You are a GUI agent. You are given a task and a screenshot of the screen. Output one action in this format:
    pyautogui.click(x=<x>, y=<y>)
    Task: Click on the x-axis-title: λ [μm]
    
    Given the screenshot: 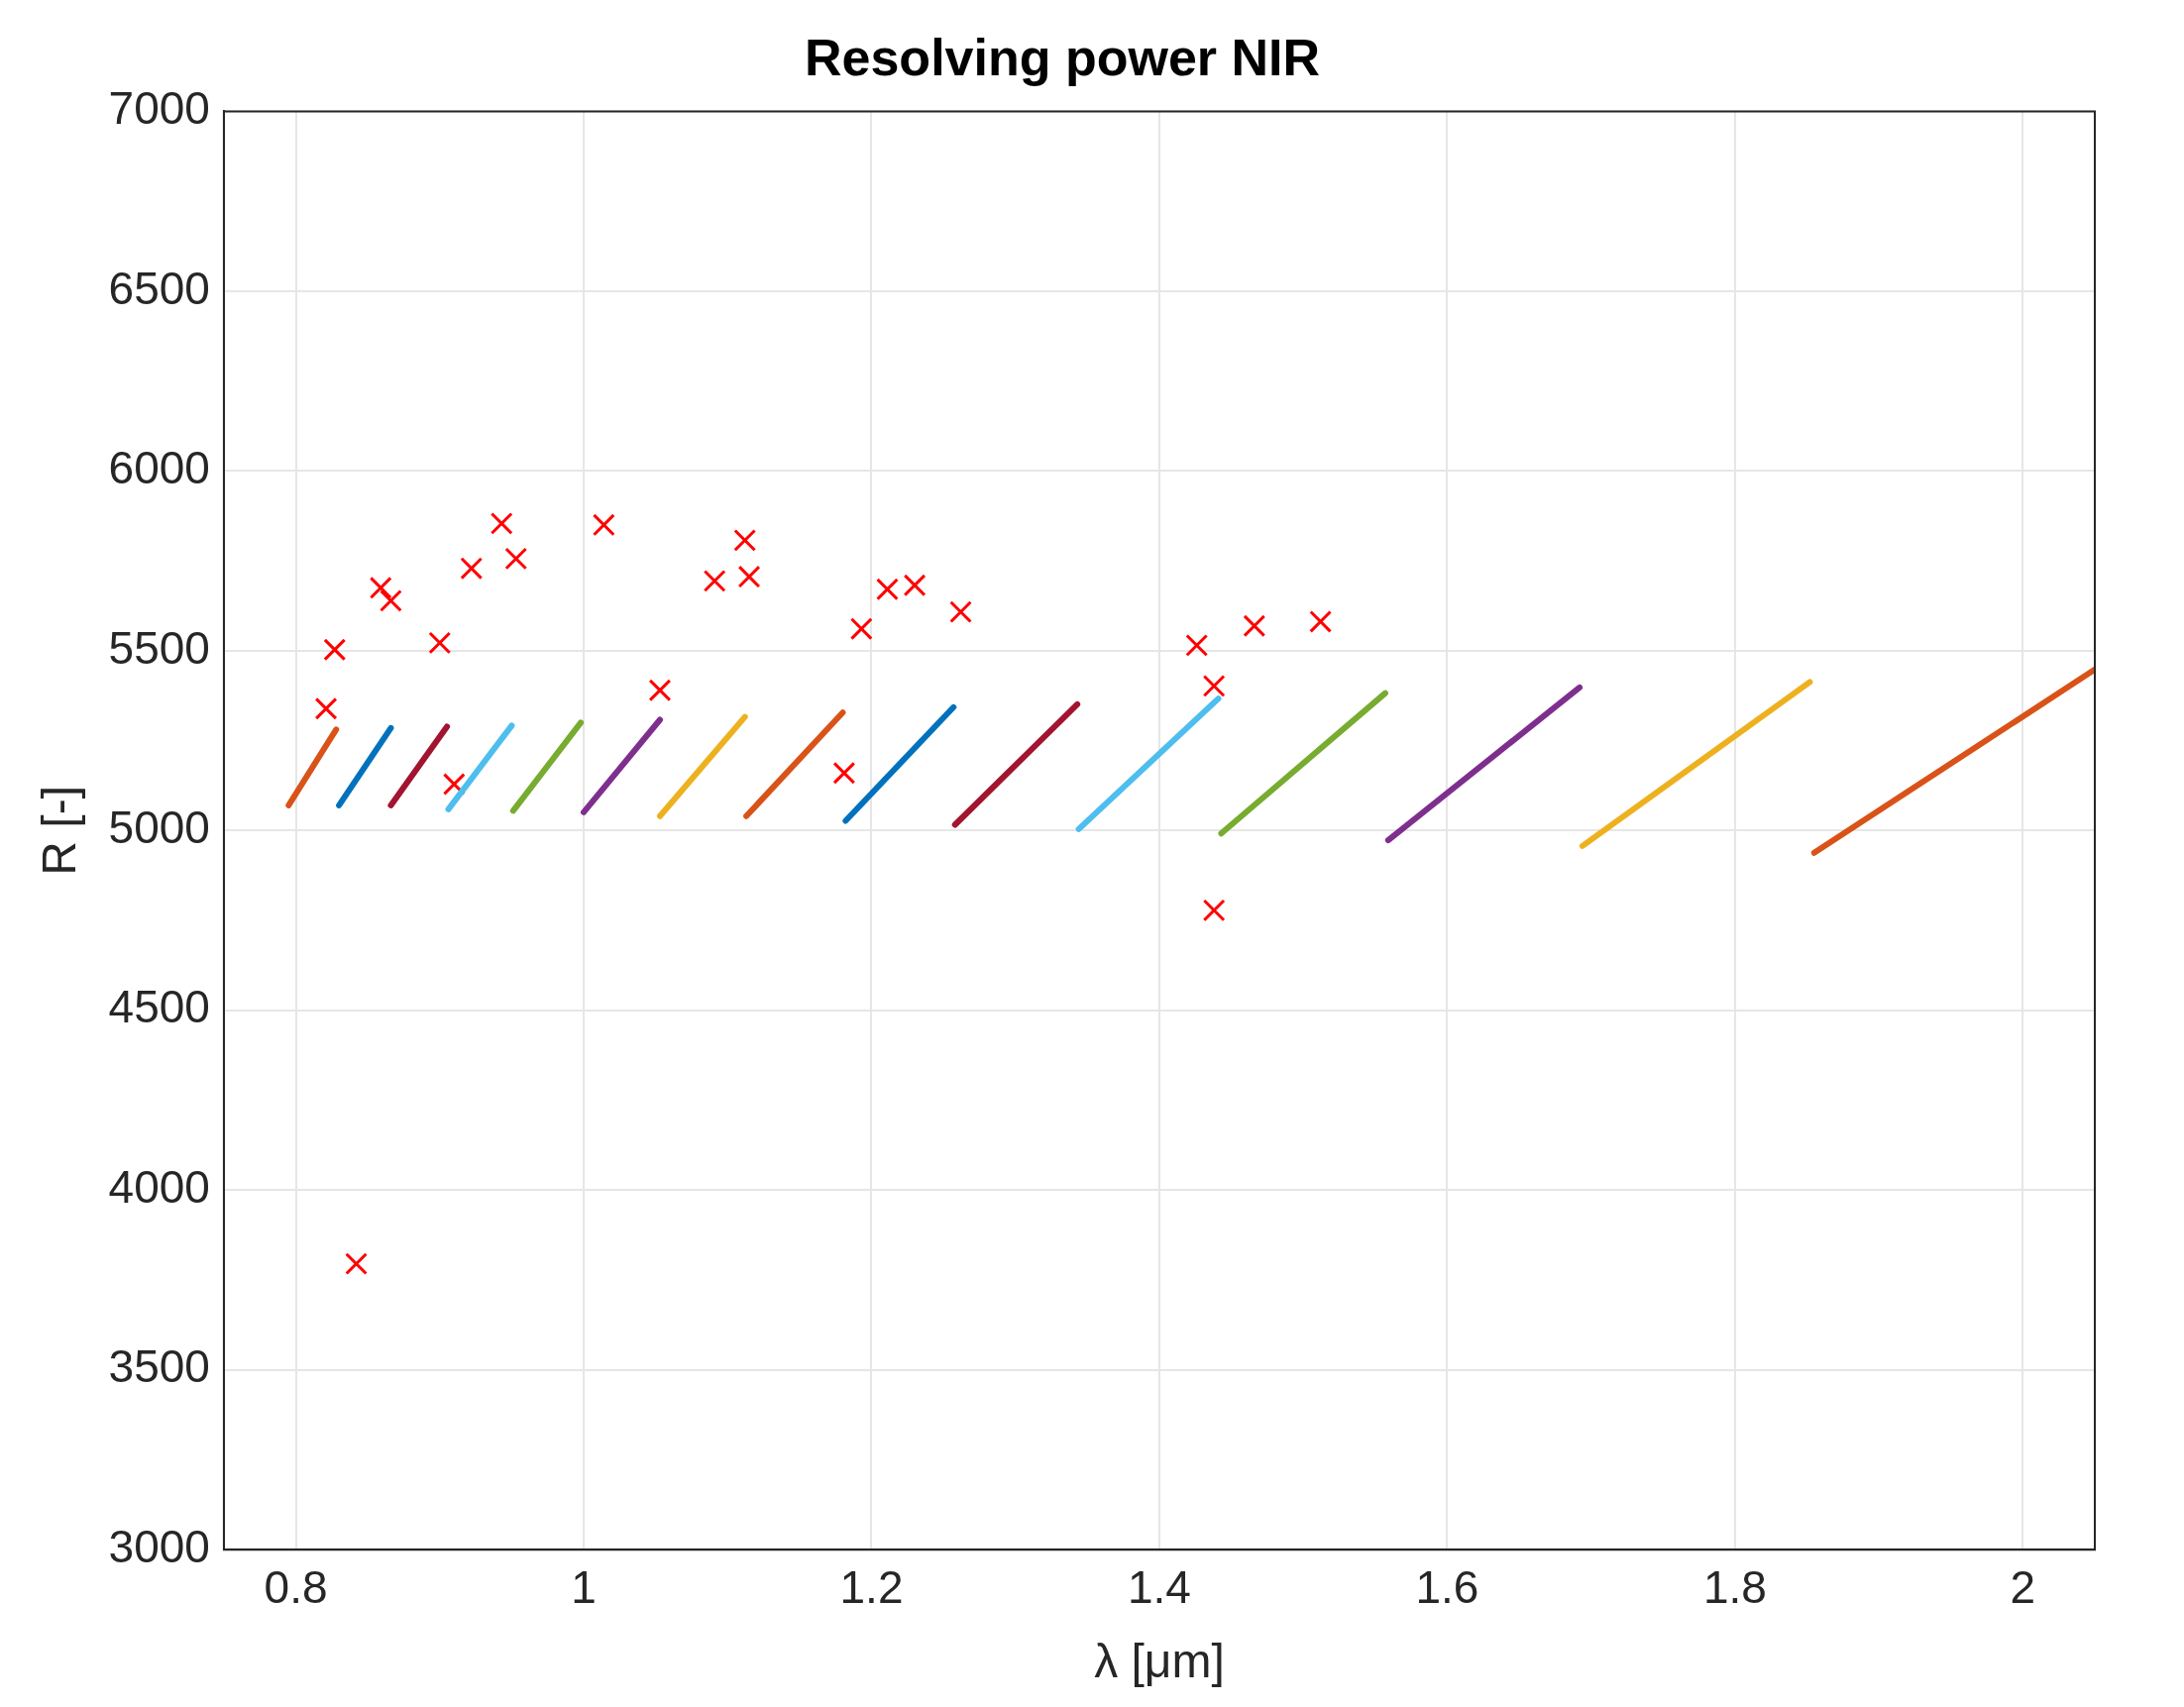 What is the action you would take?
    pyautogui.click(x=1159, y=1661)
    